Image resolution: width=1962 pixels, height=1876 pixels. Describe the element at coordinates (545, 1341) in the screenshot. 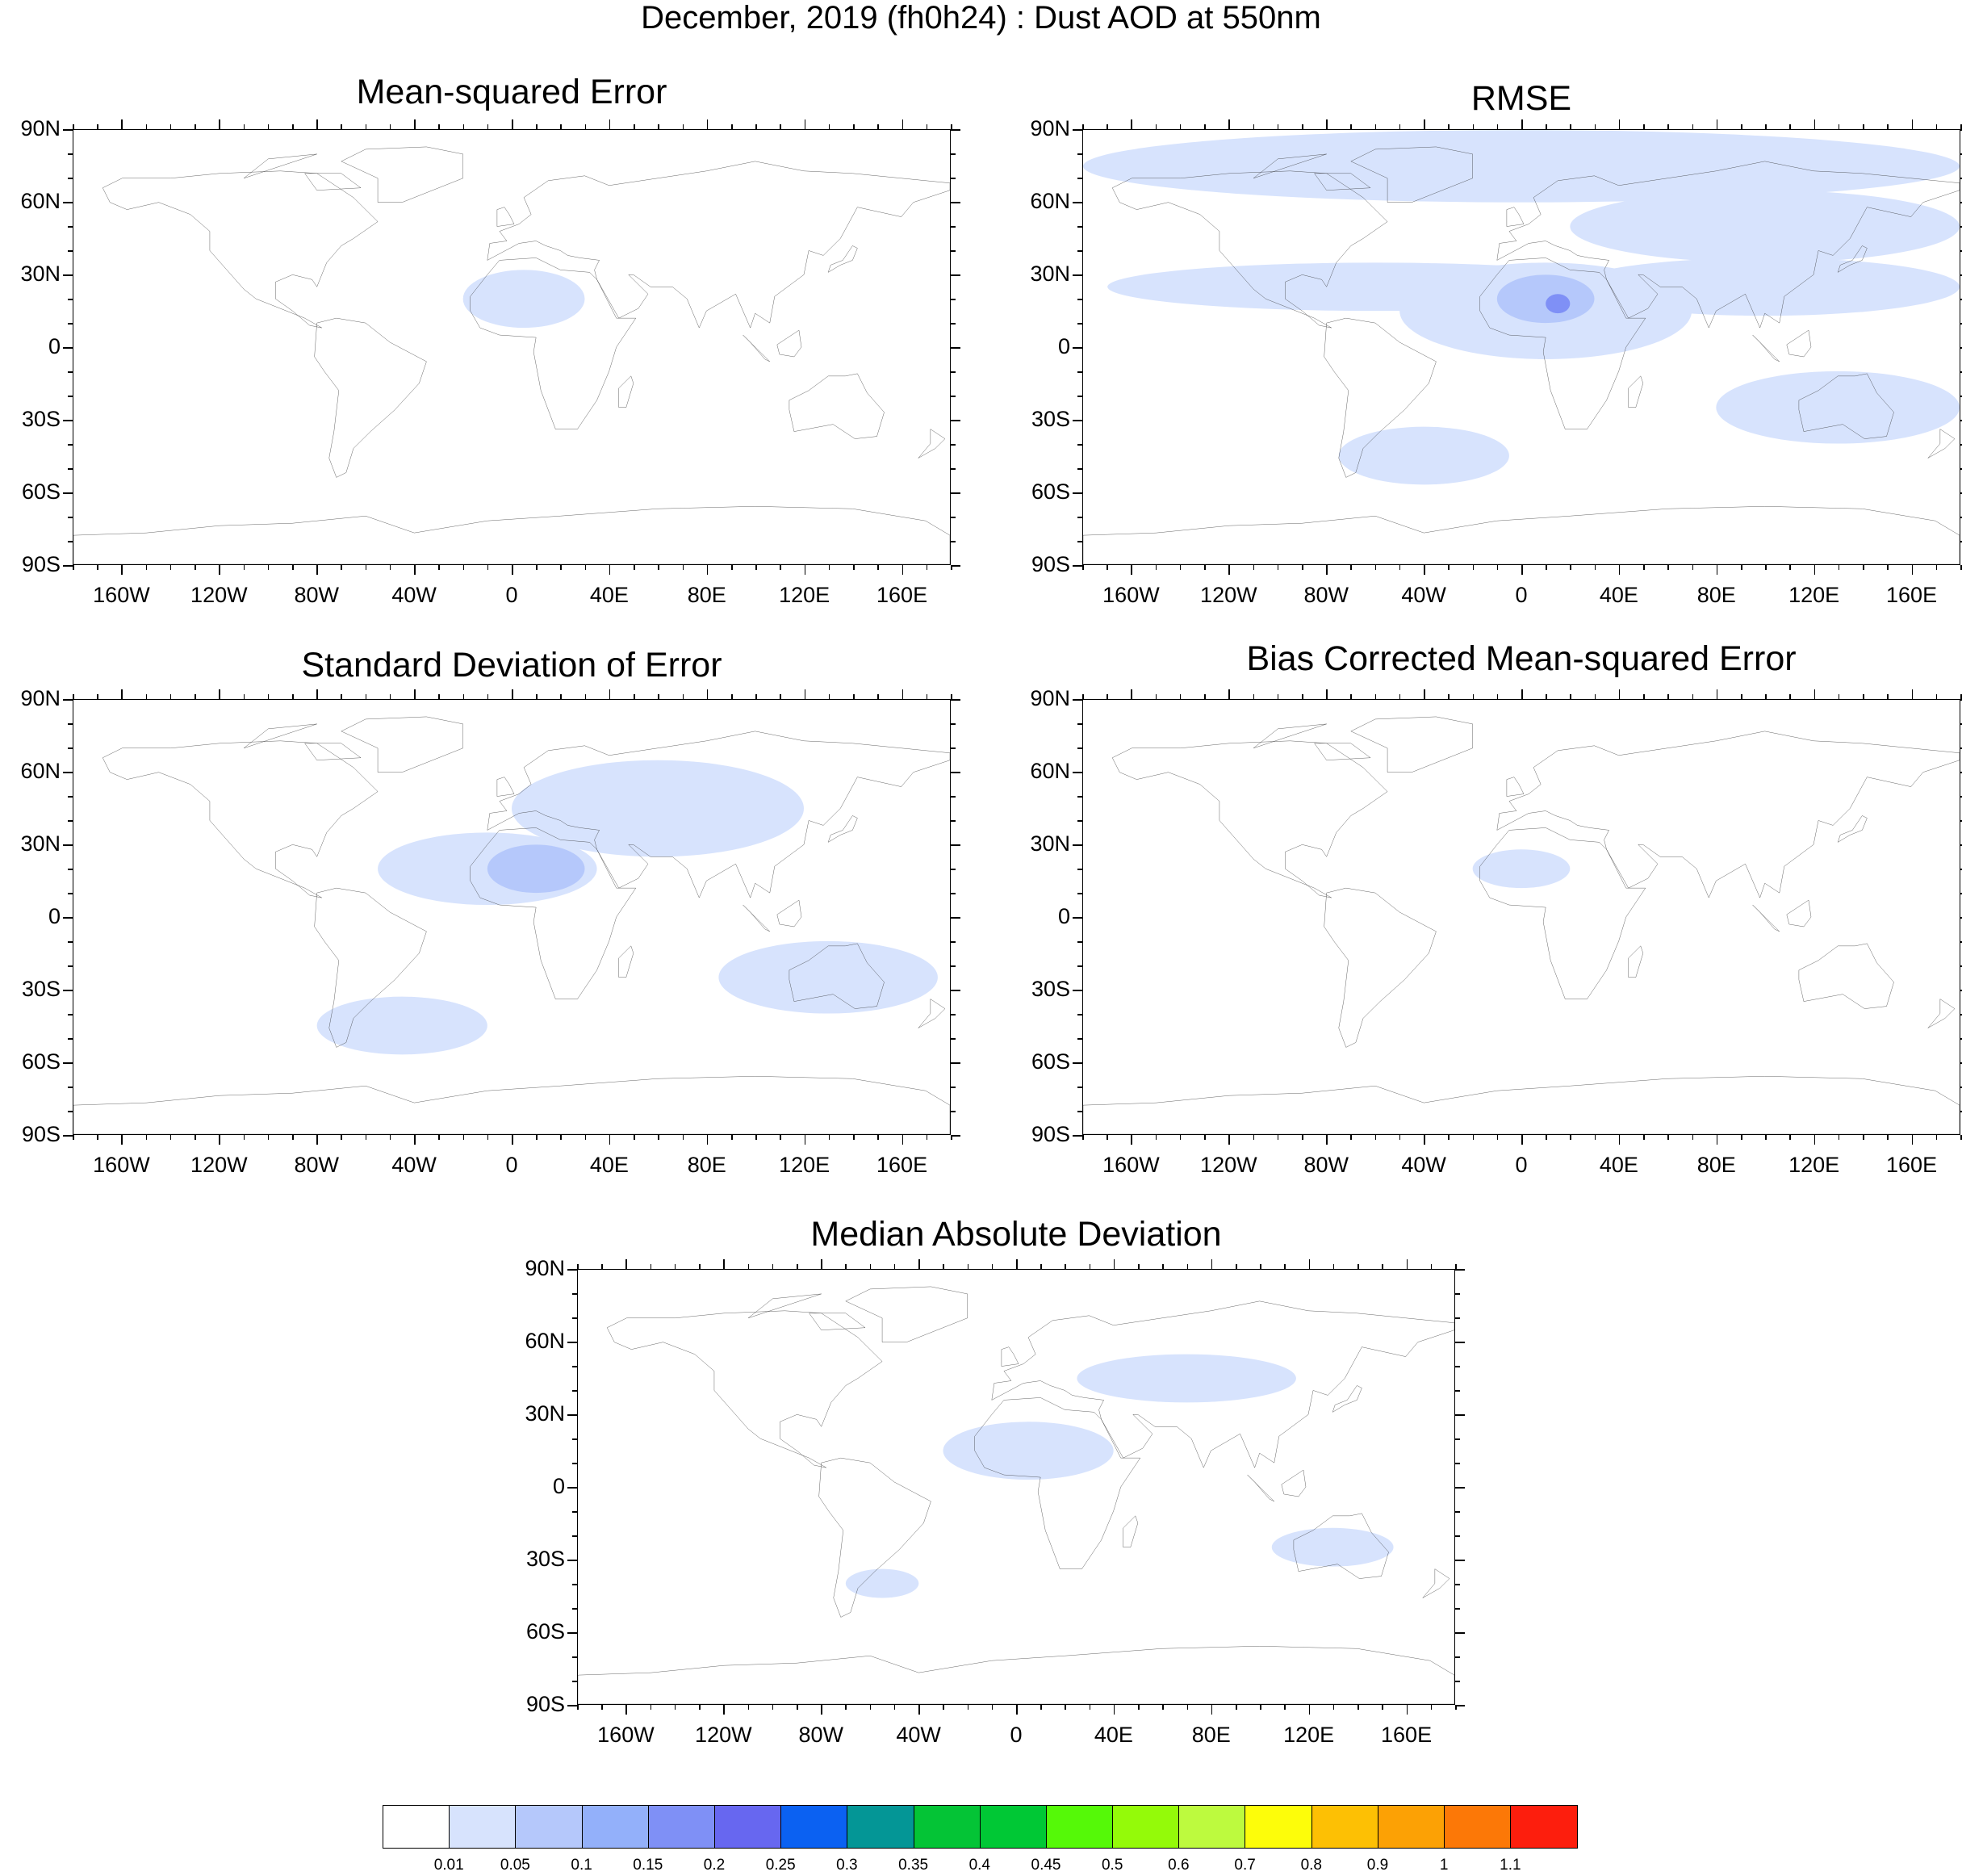

I see `y-tick-label: 60N` at that location.